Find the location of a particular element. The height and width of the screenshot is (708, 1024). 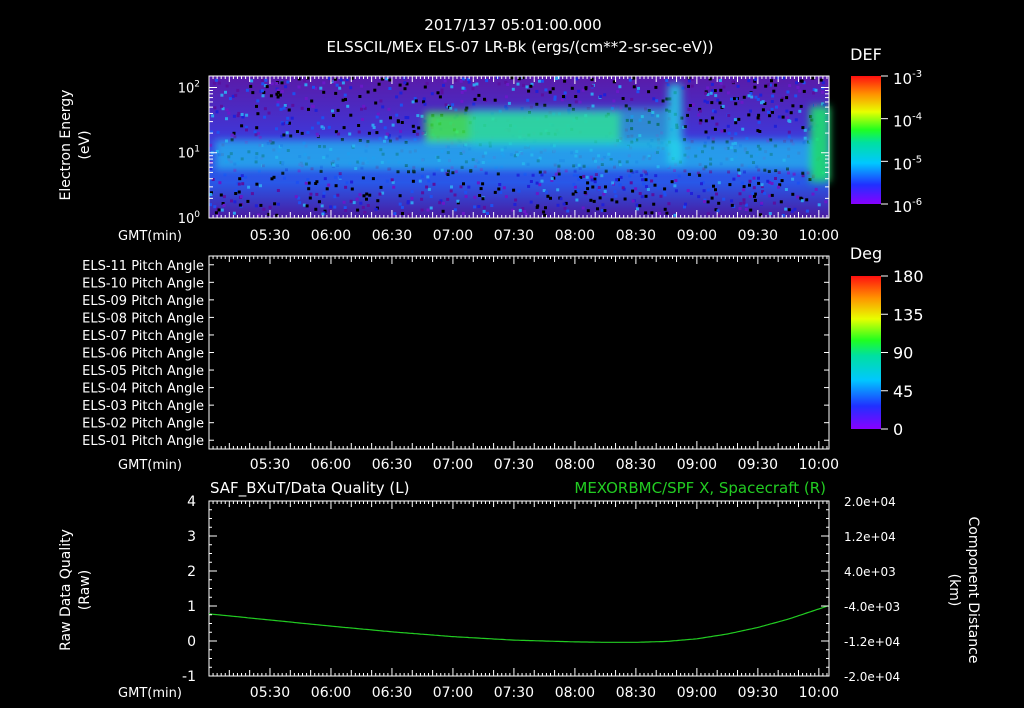

pitch-time-label: 09:30 is located at coordinates (758, 465).